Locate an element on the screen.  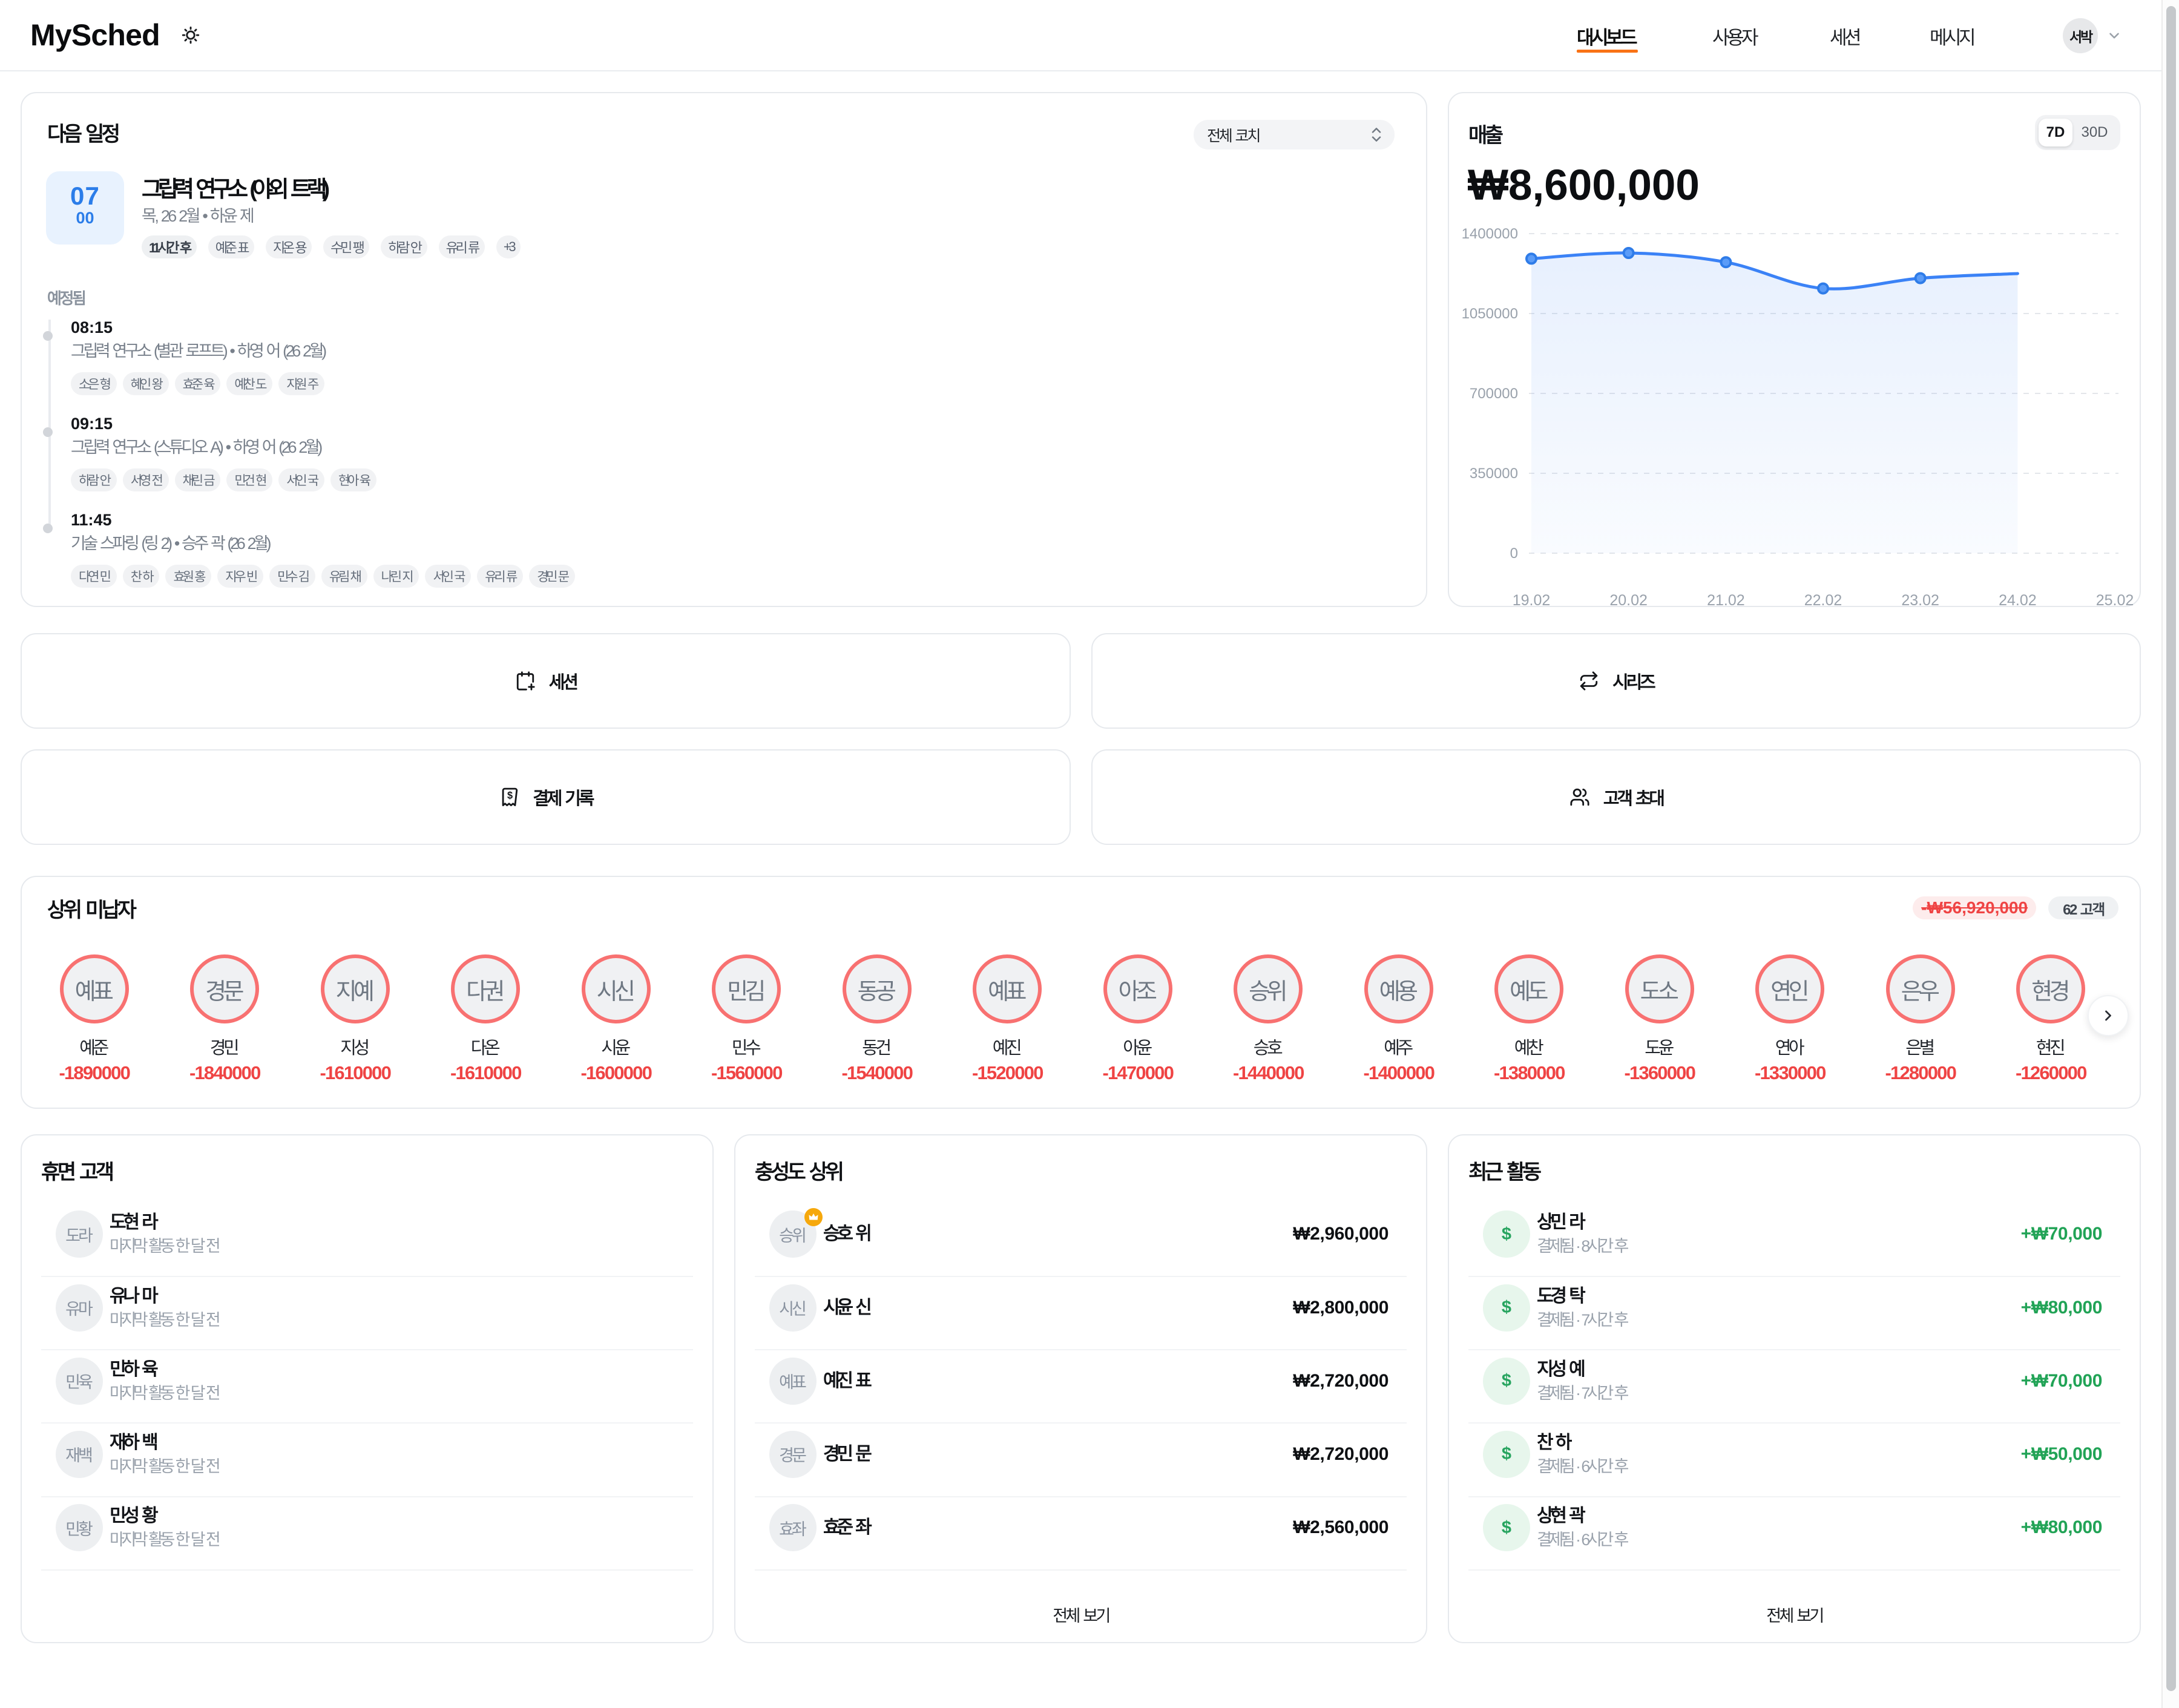
svg-text: 21.02 is located at coordinates (1726, 600).